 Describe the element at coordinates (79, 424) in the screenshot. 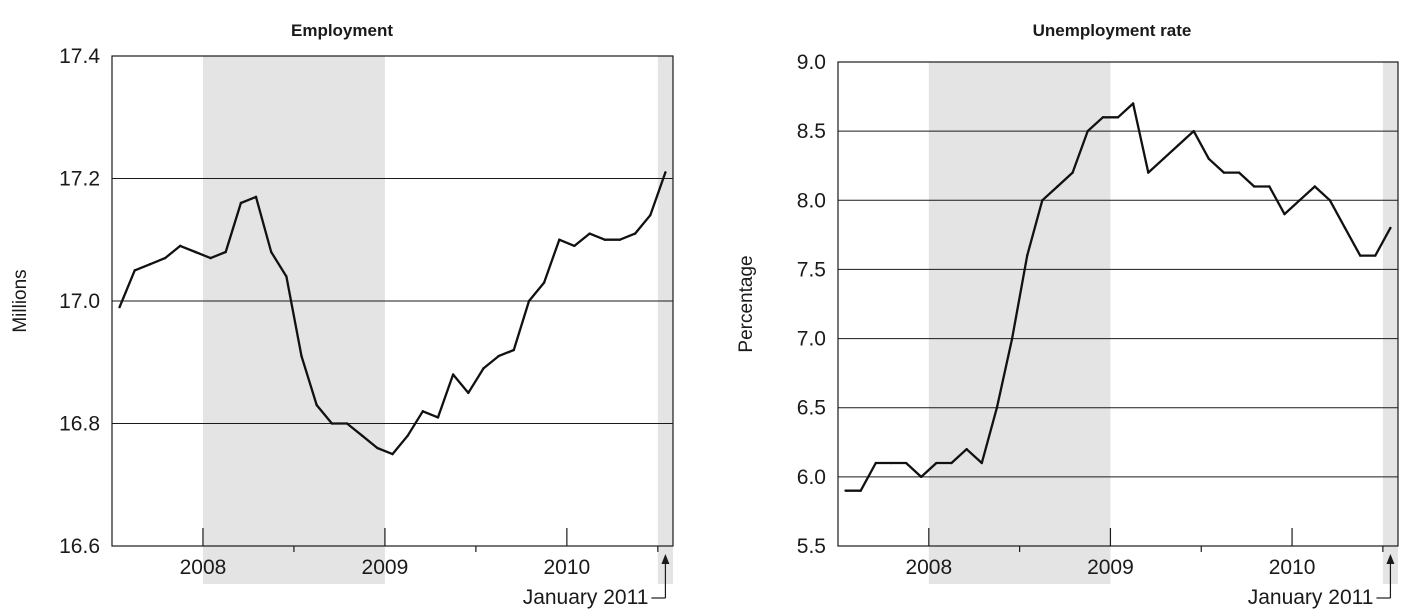

I see `y-tick-label: 16.8` at that location.